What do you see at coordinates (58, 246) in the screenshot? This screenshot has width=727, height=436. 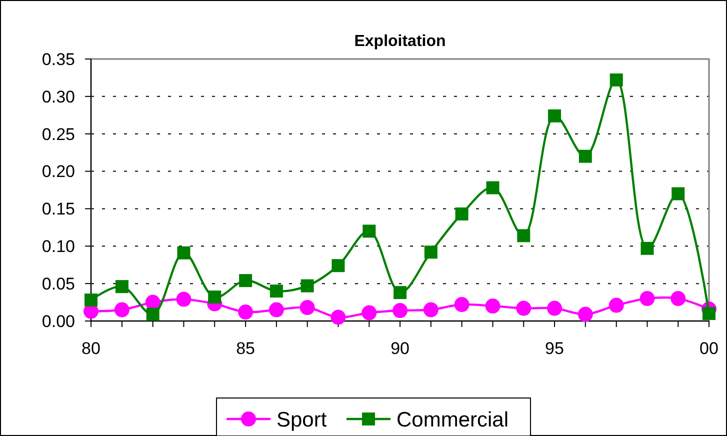 I see `y-tick-label: 0.10` at bounding box center [58, 246].